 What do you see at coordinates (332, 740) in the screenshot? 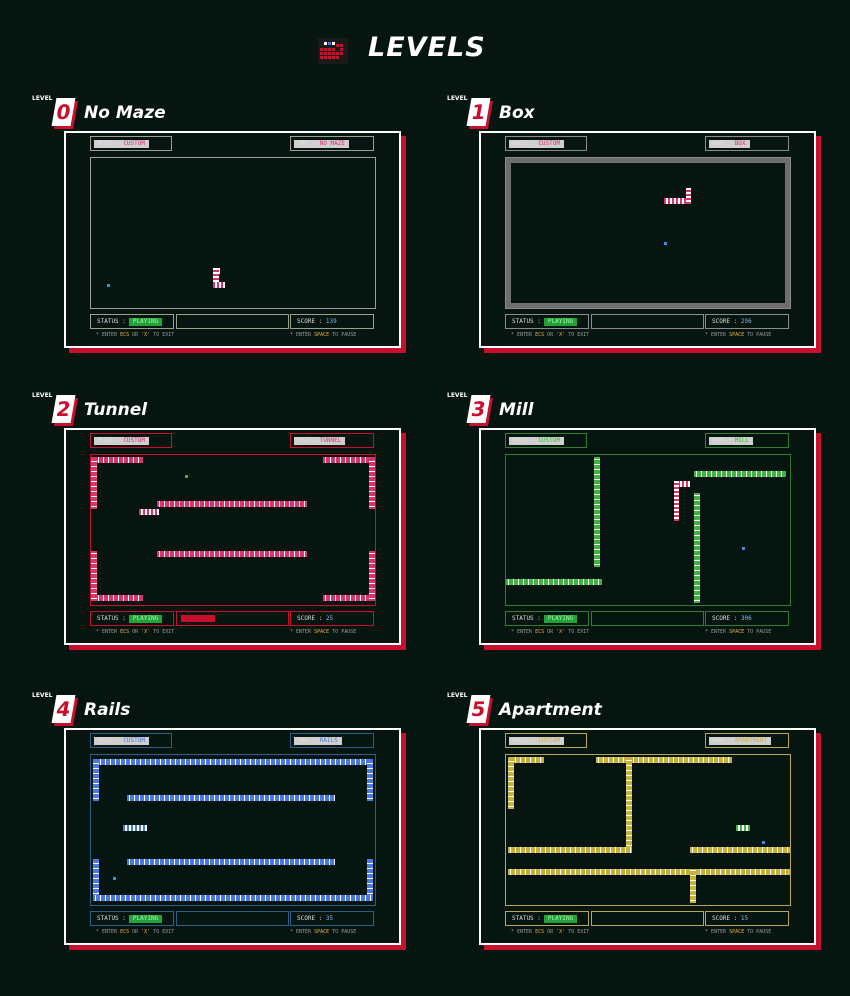
I see `map-box: MAP : RAILS` at bounding box center [332, 740].